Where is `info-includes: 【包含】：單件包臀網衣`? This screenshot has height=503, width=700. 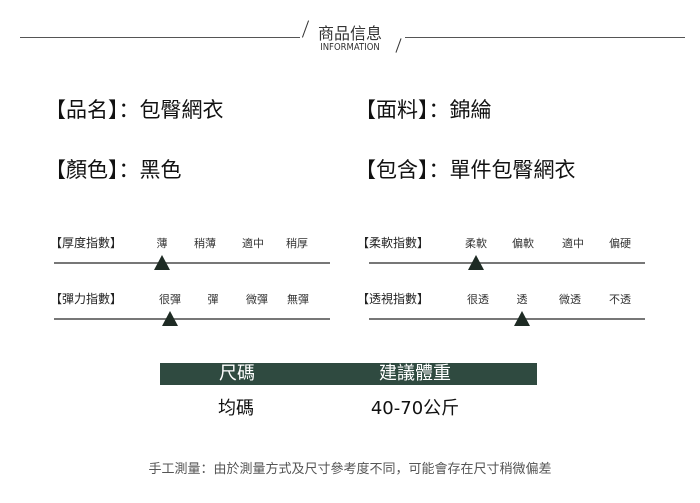 info-includes: 【包含】：單件包臀網衣 is located at coordinates (465, 169).